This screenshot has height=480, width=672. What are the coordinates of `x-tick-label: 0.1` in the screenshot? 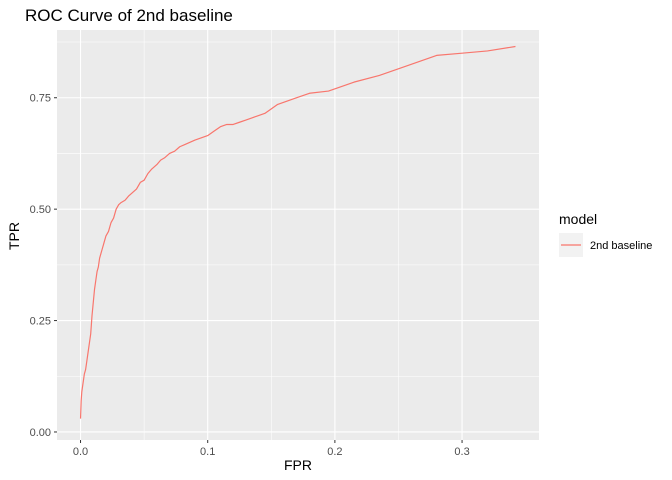 It's located at (207, 452).